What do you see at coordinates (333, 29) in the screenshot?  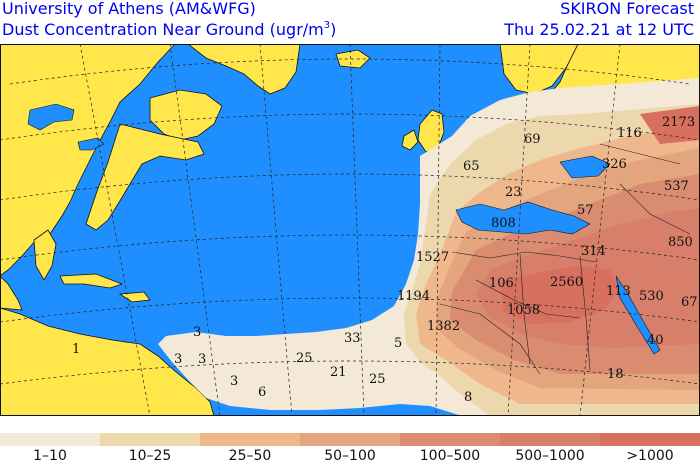 I see `subtitle-close: )` at bounding box center [333, 29].